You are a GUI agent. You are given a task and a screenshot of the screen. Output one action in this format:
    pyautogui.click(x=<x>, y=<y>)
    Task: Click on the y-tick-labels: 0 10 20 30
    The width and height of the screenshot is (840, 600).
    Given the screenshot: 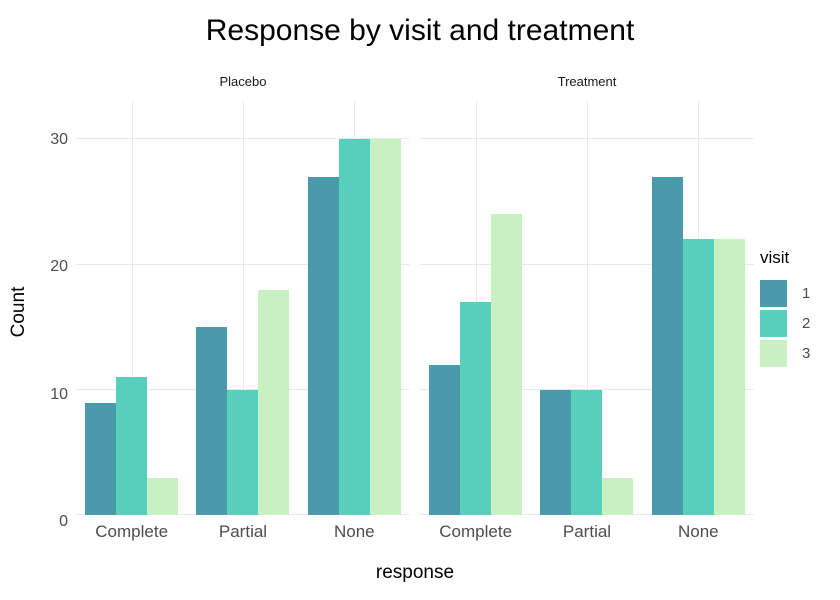 What is the action you would take?
    pyautogui.click(x=54, y=316)
    